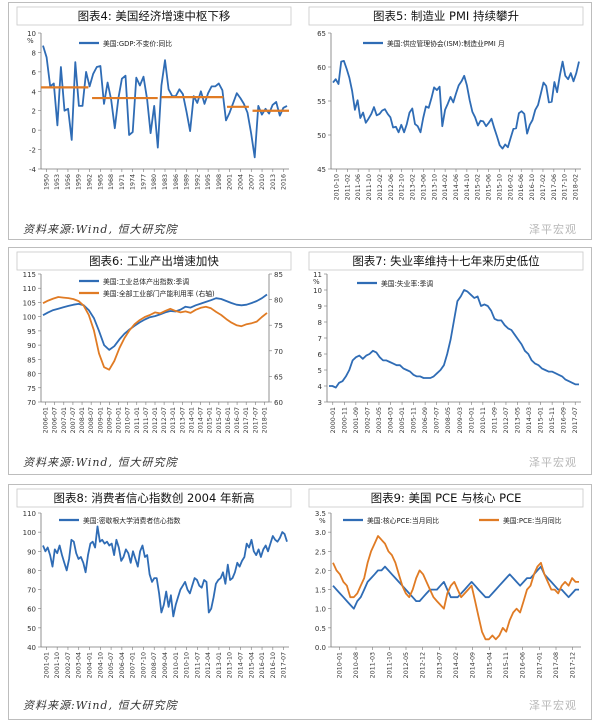 This screenshot has height=724, width=601. Describe the element at coordinates (100, 229) in the screenshot. I see `source-note: 资料来源:Wind, 恒大研究院` at that location.